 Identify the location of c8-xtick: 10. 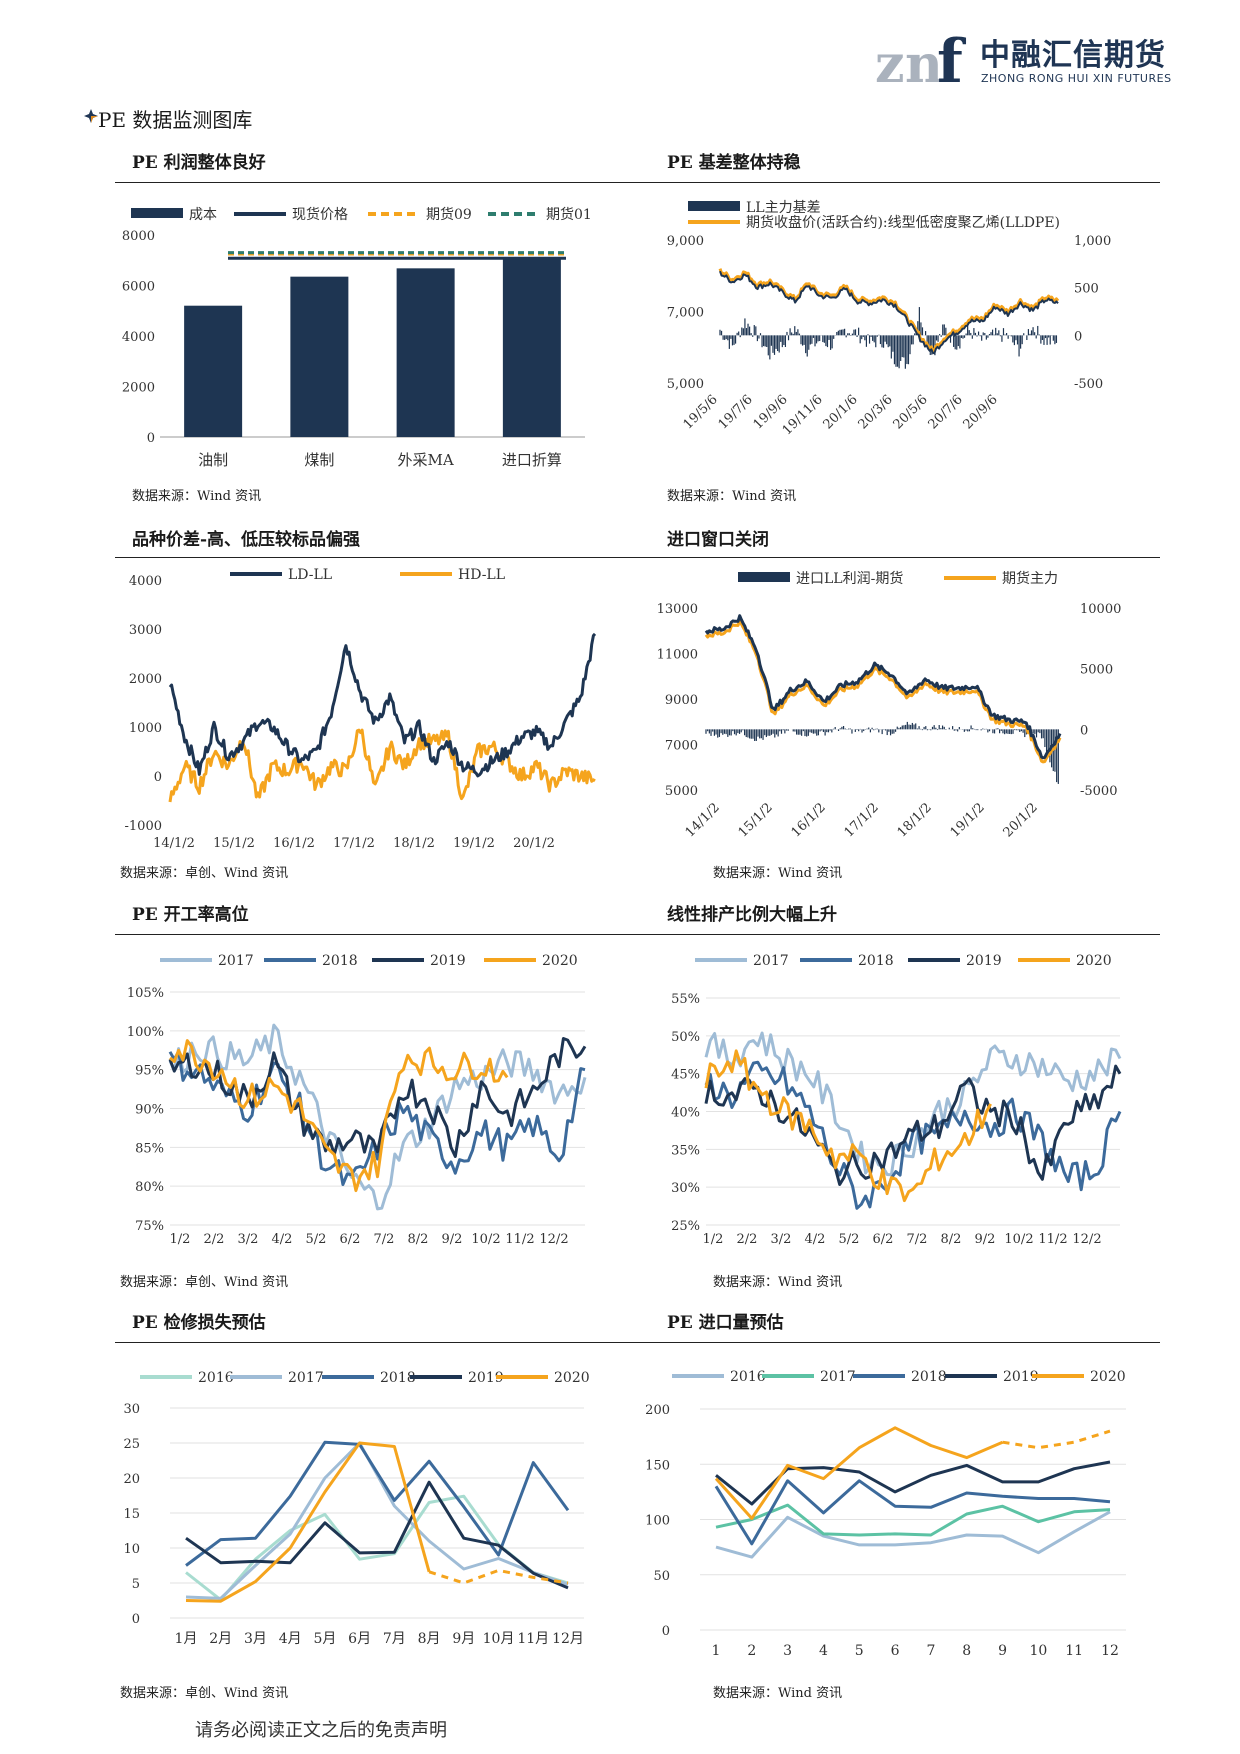
(1038, 1651).